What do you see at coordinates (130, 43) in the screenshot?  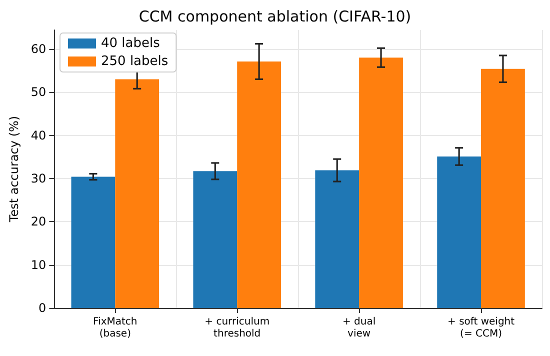 I see `legend-label: 40 labels` at bounding box center [130, 43].